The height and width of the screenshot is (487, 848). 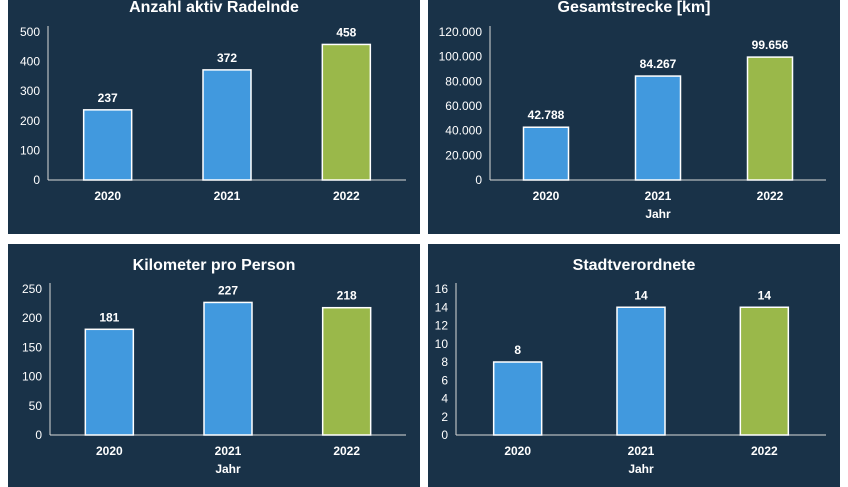 I want to click on data-label-2021: 227, so click(x=228, y=290).